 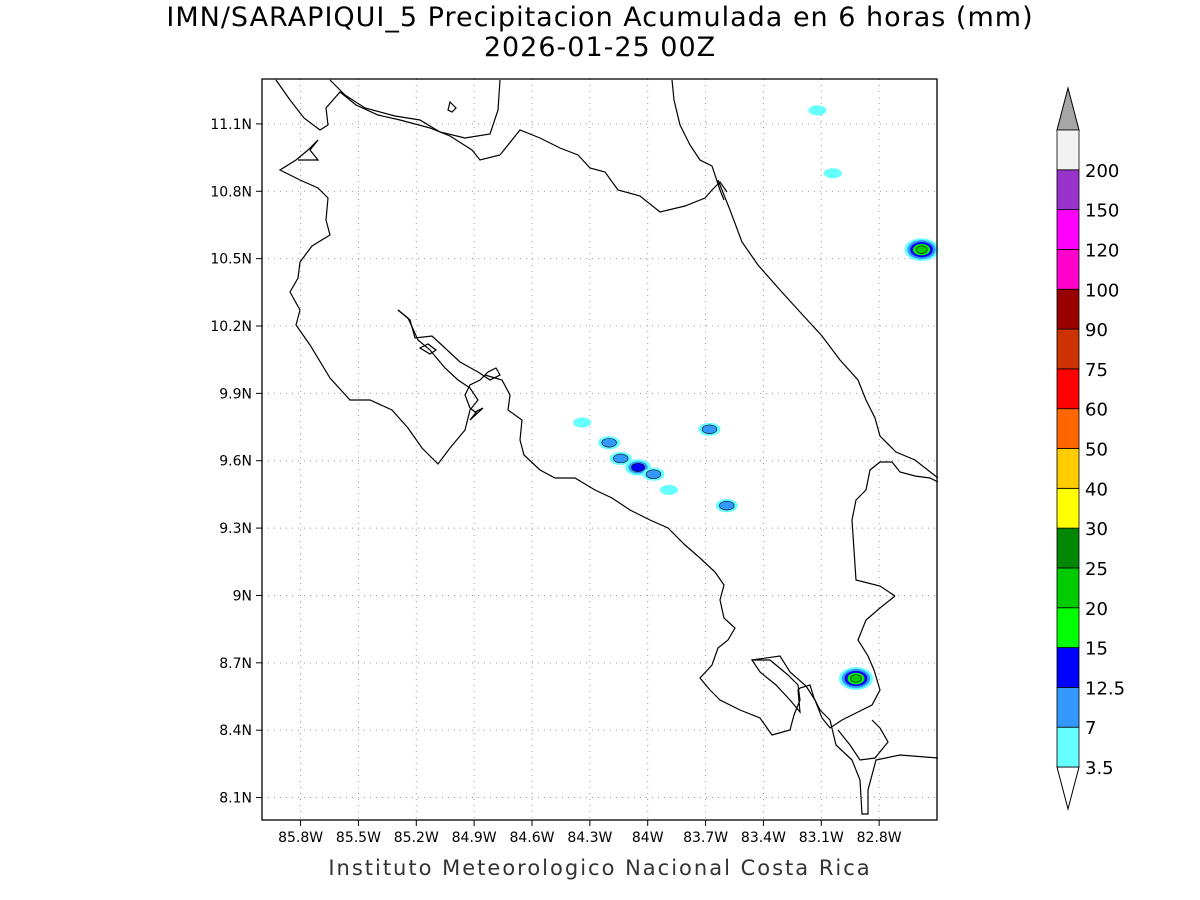 What do you see at coordinates (1102, 250) in the screenshot?
I see `legend-label: 120` at bounding box center [1102, 250].